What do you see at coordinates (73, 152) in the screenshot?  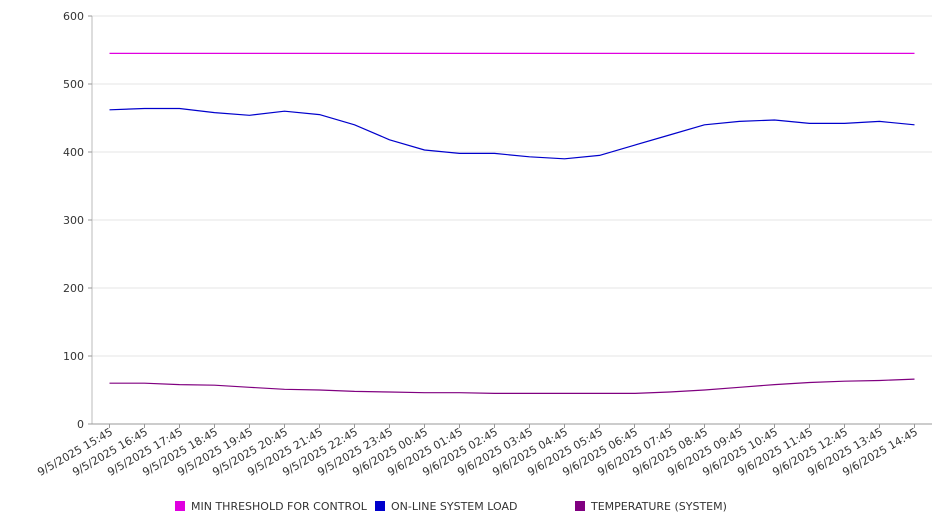 I see `y-tick-label: 400` at bounding box center [73, 152].